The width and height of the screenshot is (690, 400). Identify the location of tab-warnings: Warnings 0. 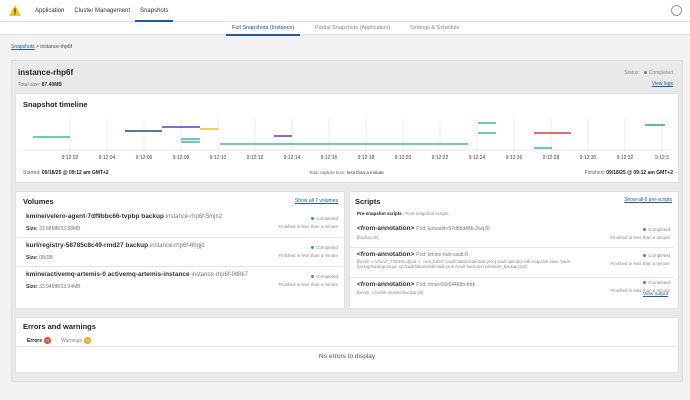
(76, 340).